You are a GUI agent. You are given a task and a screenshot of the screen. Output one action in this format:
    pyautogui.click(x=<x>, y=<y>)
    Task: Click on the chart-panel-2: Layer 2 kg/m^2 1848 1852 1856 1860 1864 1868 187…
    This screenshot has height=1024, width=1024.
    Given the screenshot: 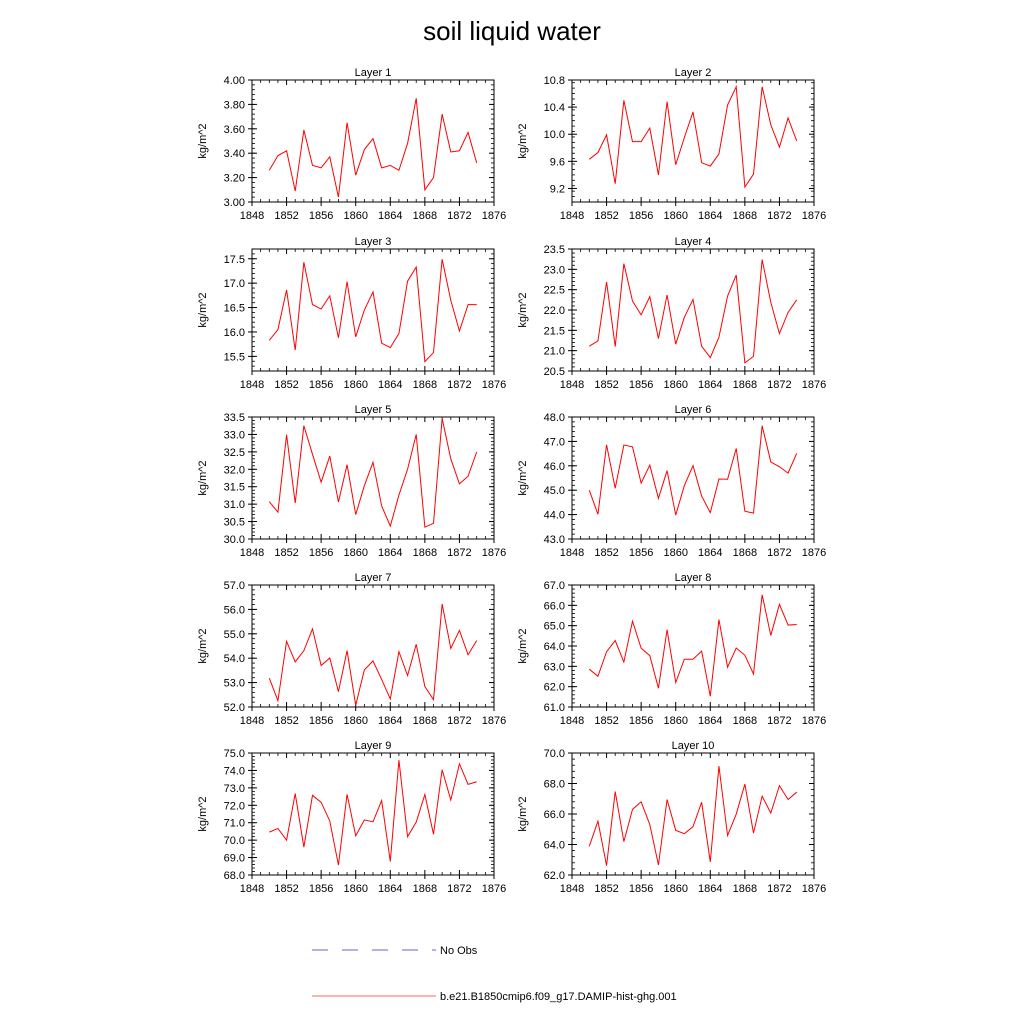 What is the action you would take?
    pyautogui.click(x=671, y=144)
    